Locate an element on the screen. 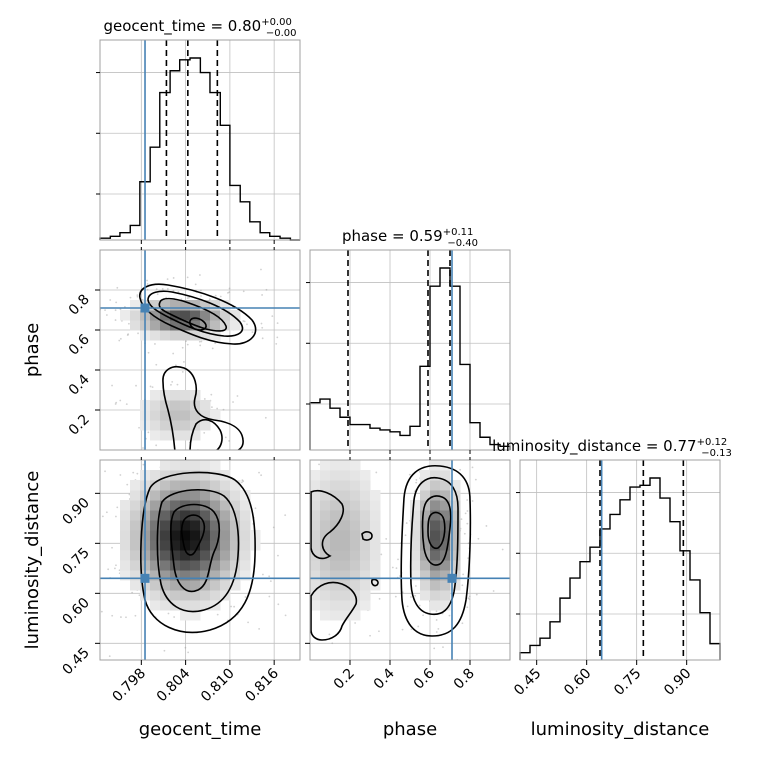  y-axis-label-phase: phase is located at coordinates (32, 350).